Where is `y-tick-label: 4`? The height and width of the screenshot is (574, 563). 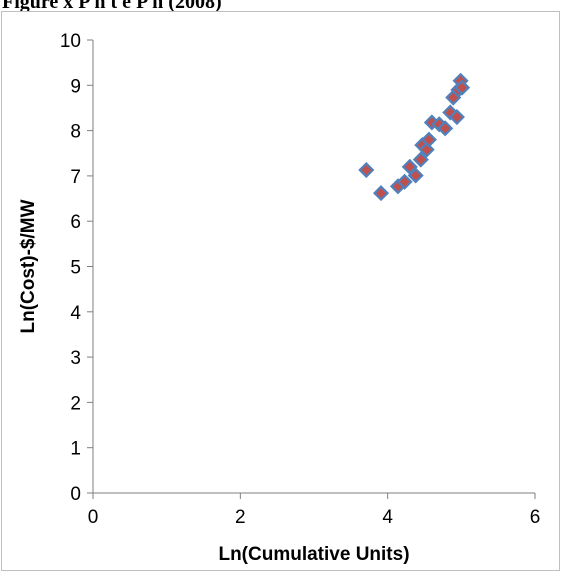 y-tick-label: 4 is located at coordinates (75, 313).